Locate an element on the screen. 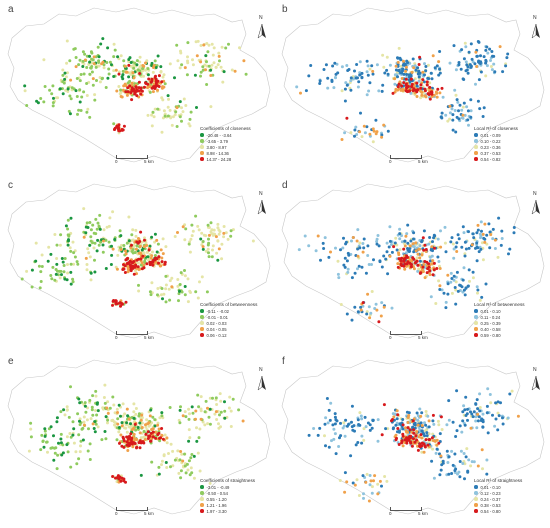 This screenshot has height=528, width=550. panel-label: f is located at coordinates (283, 361).